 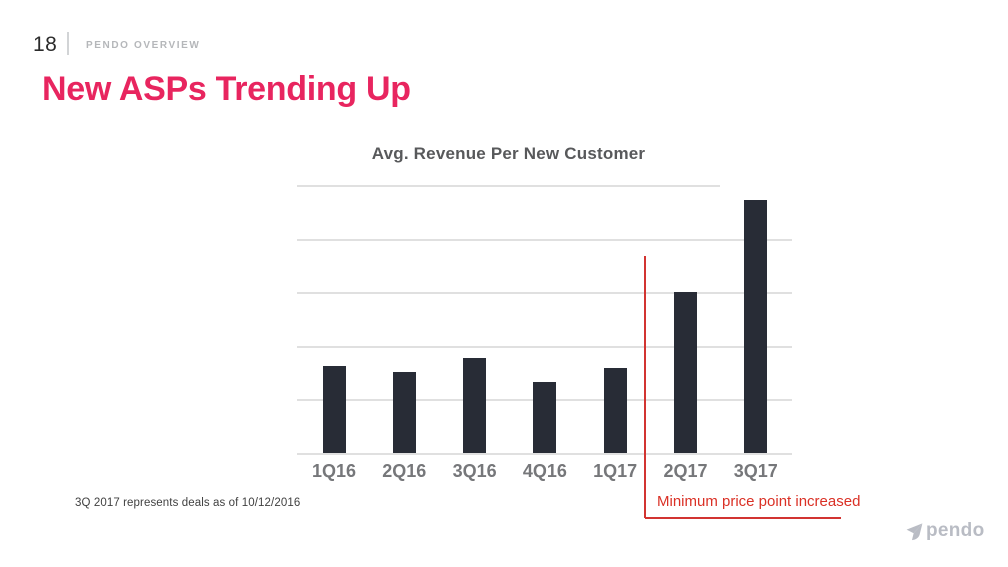 What do you see at coordinates (404, 412) in the screenshot?
I see `bar-2Q16` at bounding box center [404, 412].